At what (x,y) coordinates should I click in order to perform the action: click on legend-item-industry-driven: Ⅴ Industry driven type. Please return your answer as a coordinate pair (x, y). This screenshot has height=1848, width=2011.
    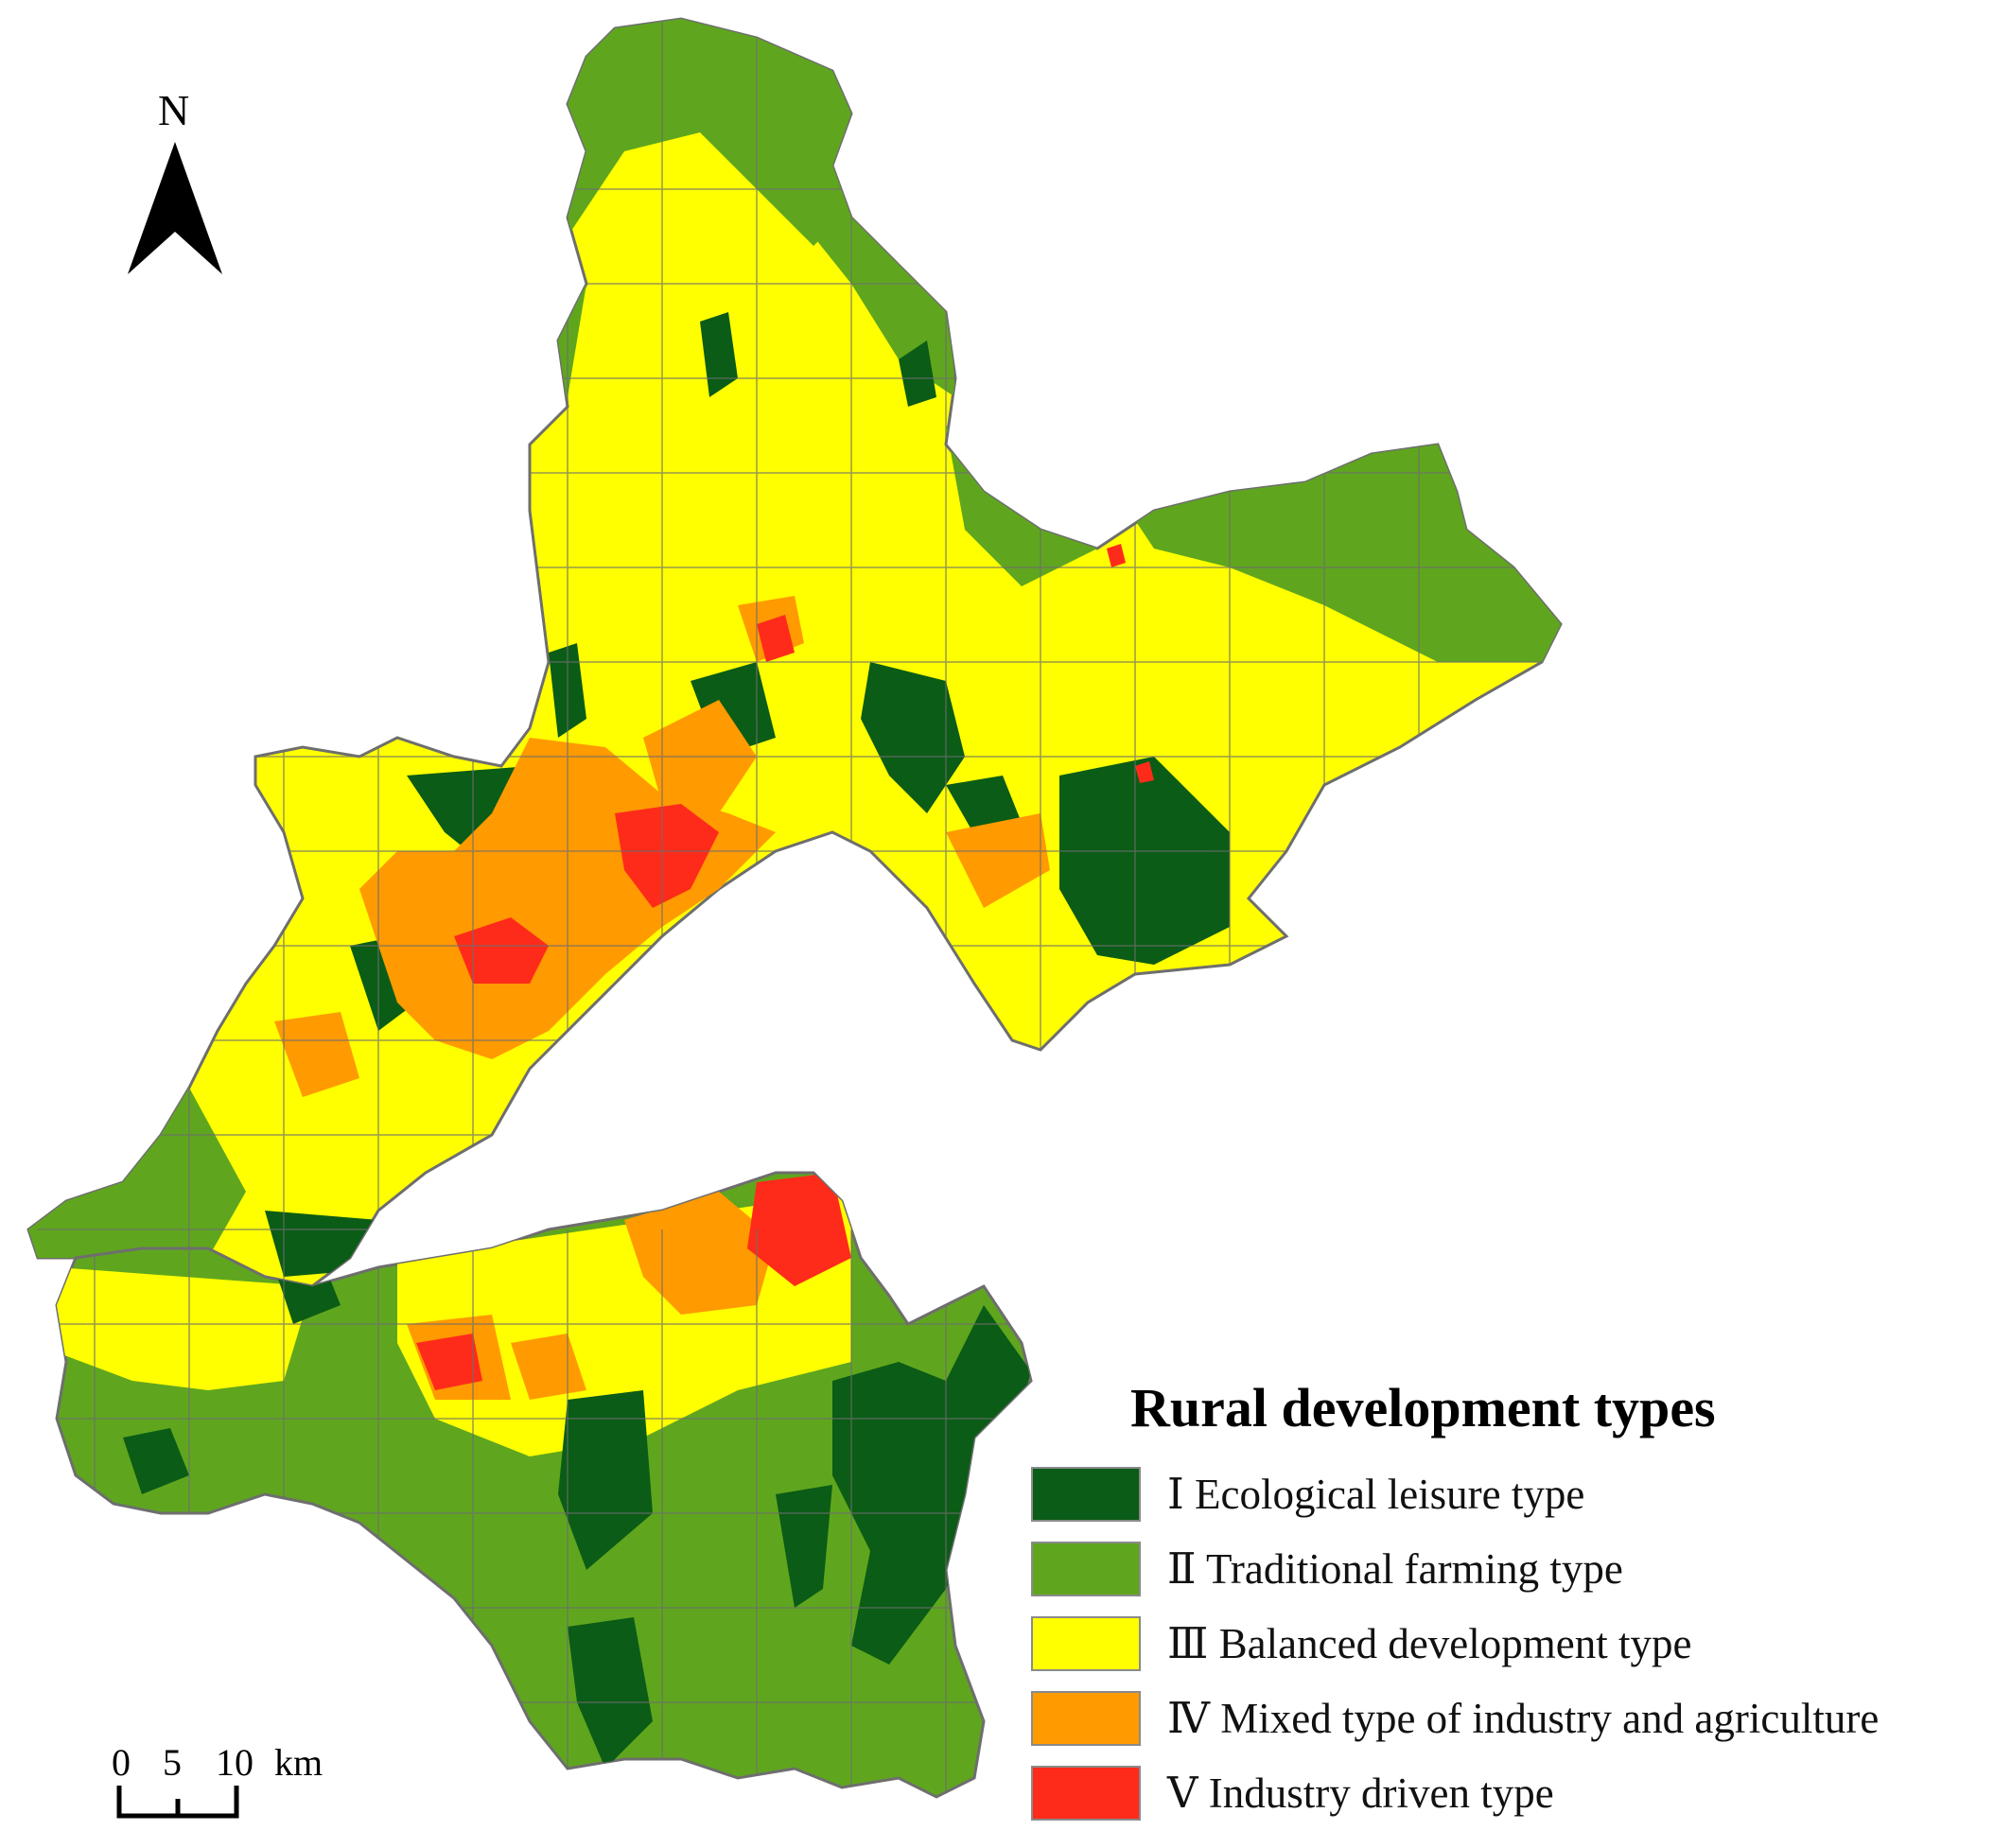
    Looking at the image, I should click on (1518, 1792).